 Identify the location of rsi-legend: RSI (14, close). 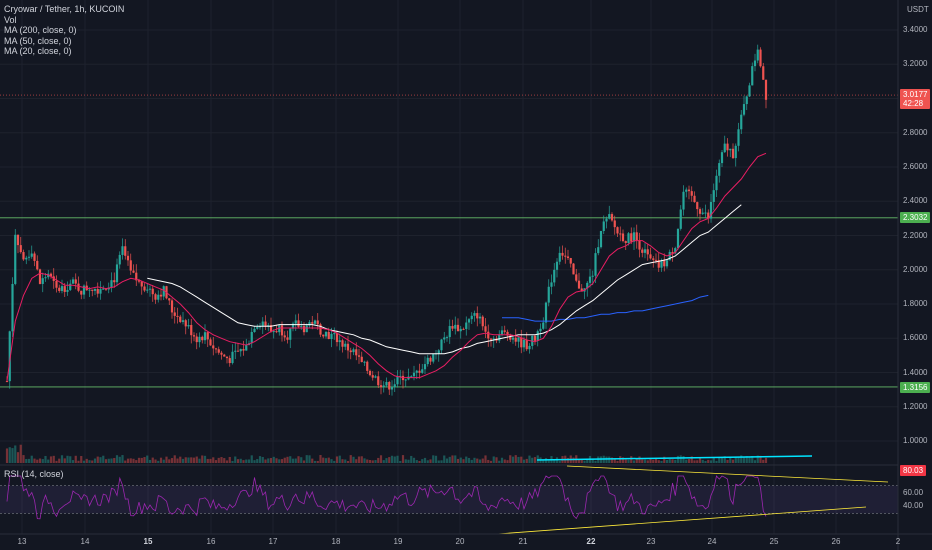
(34, 474).